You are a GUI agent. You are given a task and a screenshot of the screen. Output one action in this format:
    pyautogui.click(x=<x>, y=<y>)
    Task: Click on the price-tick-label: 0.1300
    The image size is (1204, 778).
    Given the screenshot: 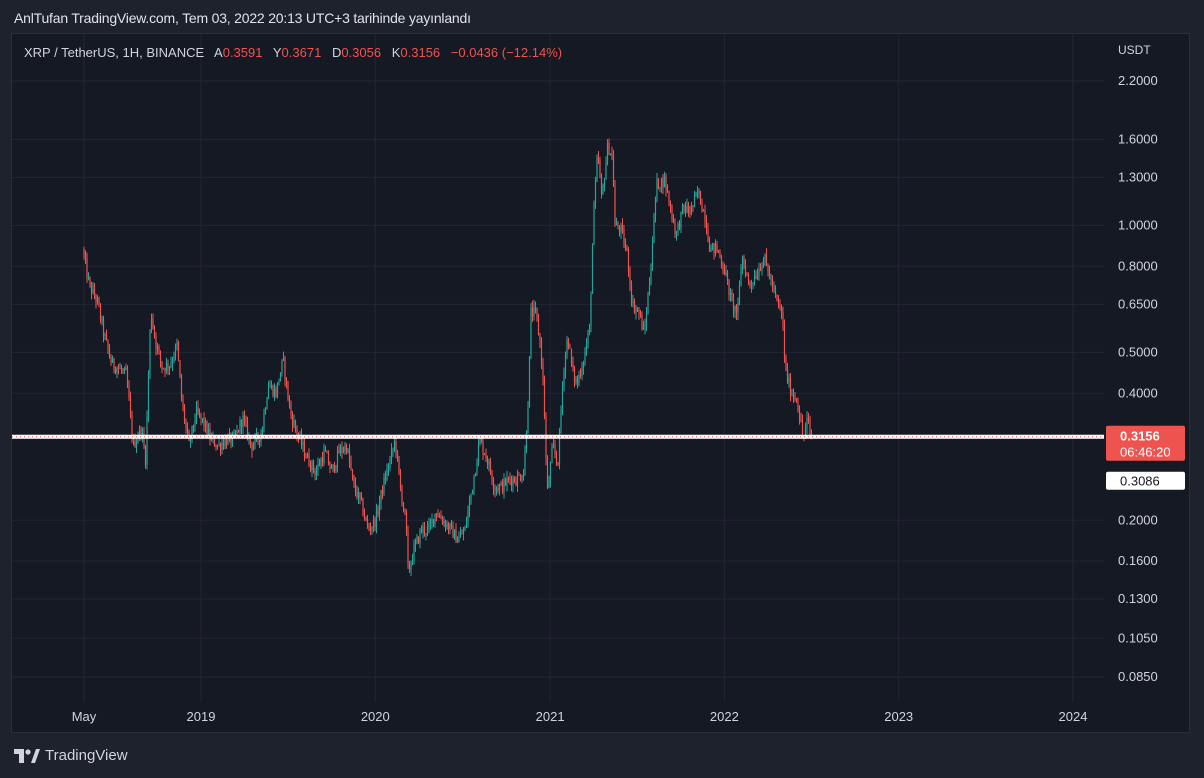 What is the action you would take?
    pyautogui.click(x=1138, y=598)
    